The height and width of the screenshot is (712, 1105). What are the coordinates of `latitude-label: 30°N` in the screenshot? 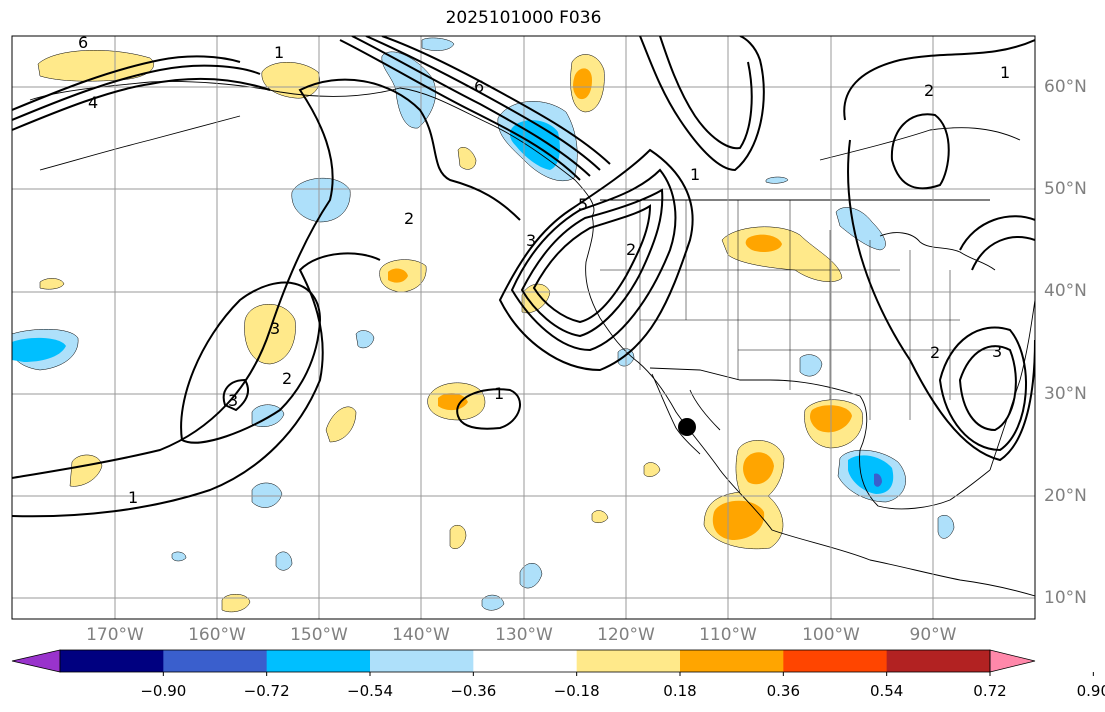 It's located at (1065, 394).